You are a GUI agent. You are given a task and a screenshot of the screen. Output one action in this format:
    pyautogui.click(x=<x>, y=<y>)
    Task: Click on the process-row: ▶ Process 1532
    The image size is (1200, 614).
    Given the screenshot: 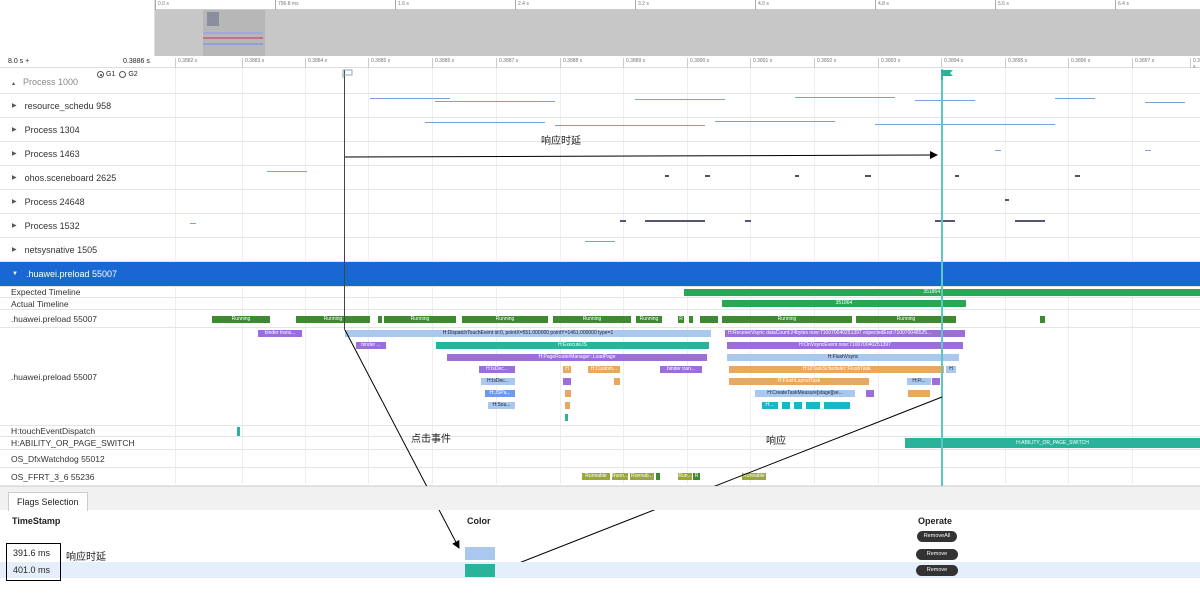 What is the action you would take?
    pyautogui.click(x=600, y=226)
    